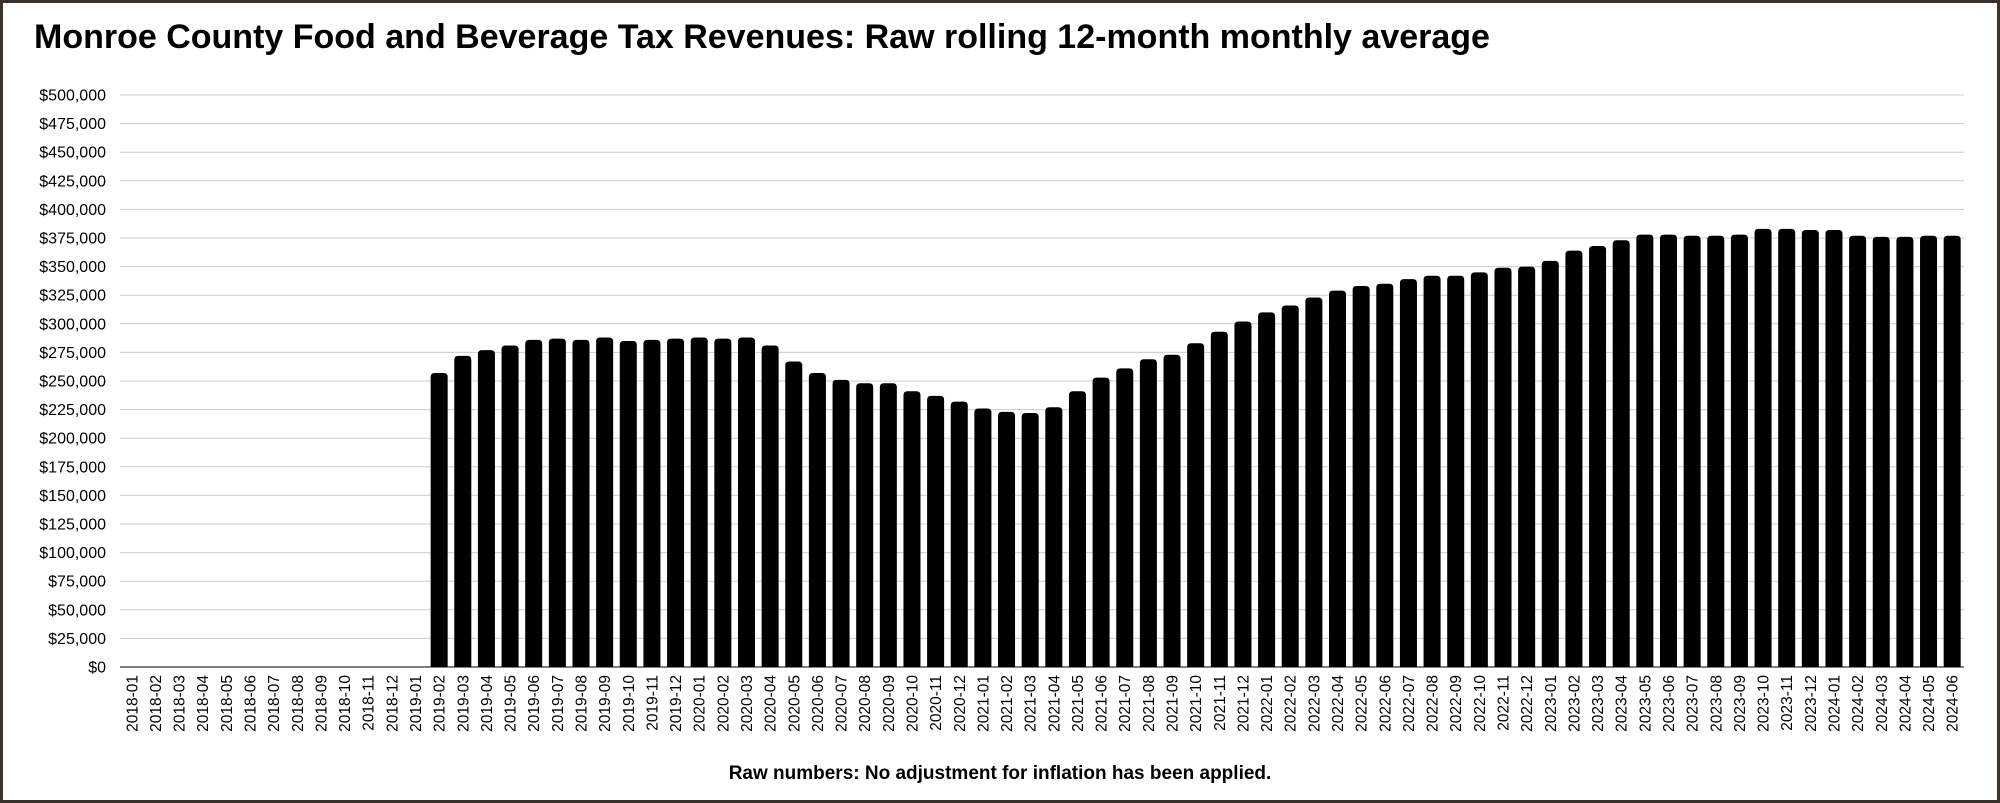 Image resolution: width=2000 pixels, height=803 pixels. I want to click on y-tick-label: $250,000, so click(72, 382).